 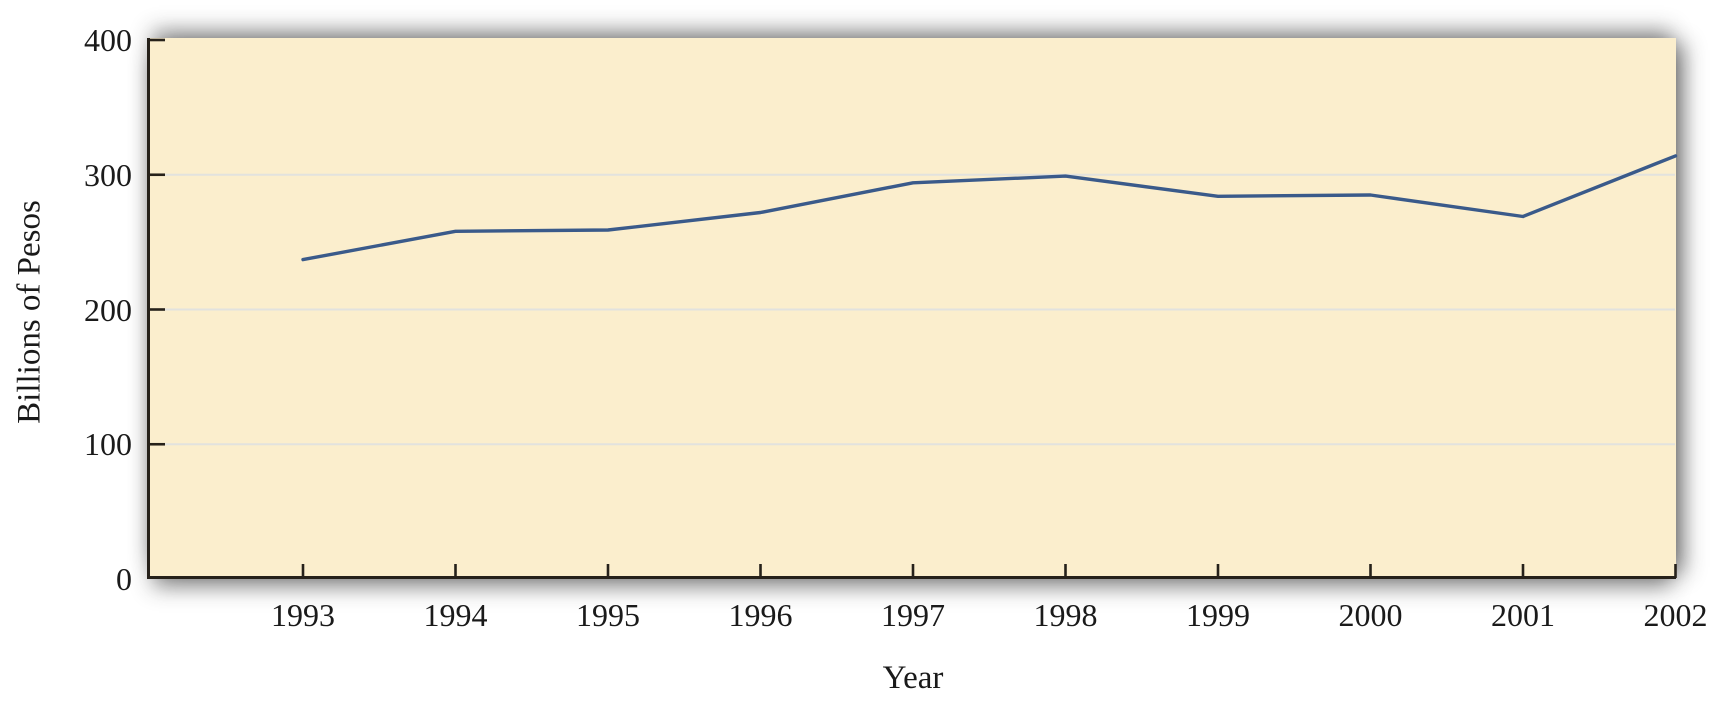 I want to click on x-tick-label-1996: 1996, so click(x=760, y=615).